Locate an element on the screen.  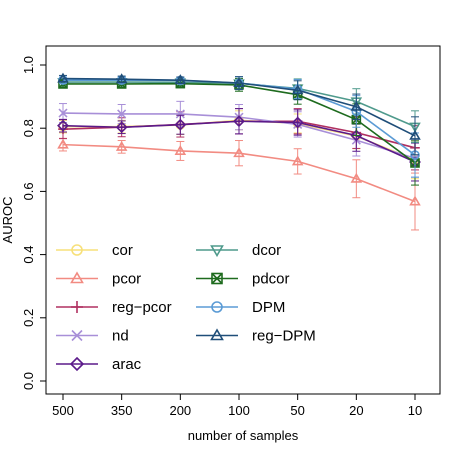
y-tick-label: 1.0 is located at coordinates (28, 65).